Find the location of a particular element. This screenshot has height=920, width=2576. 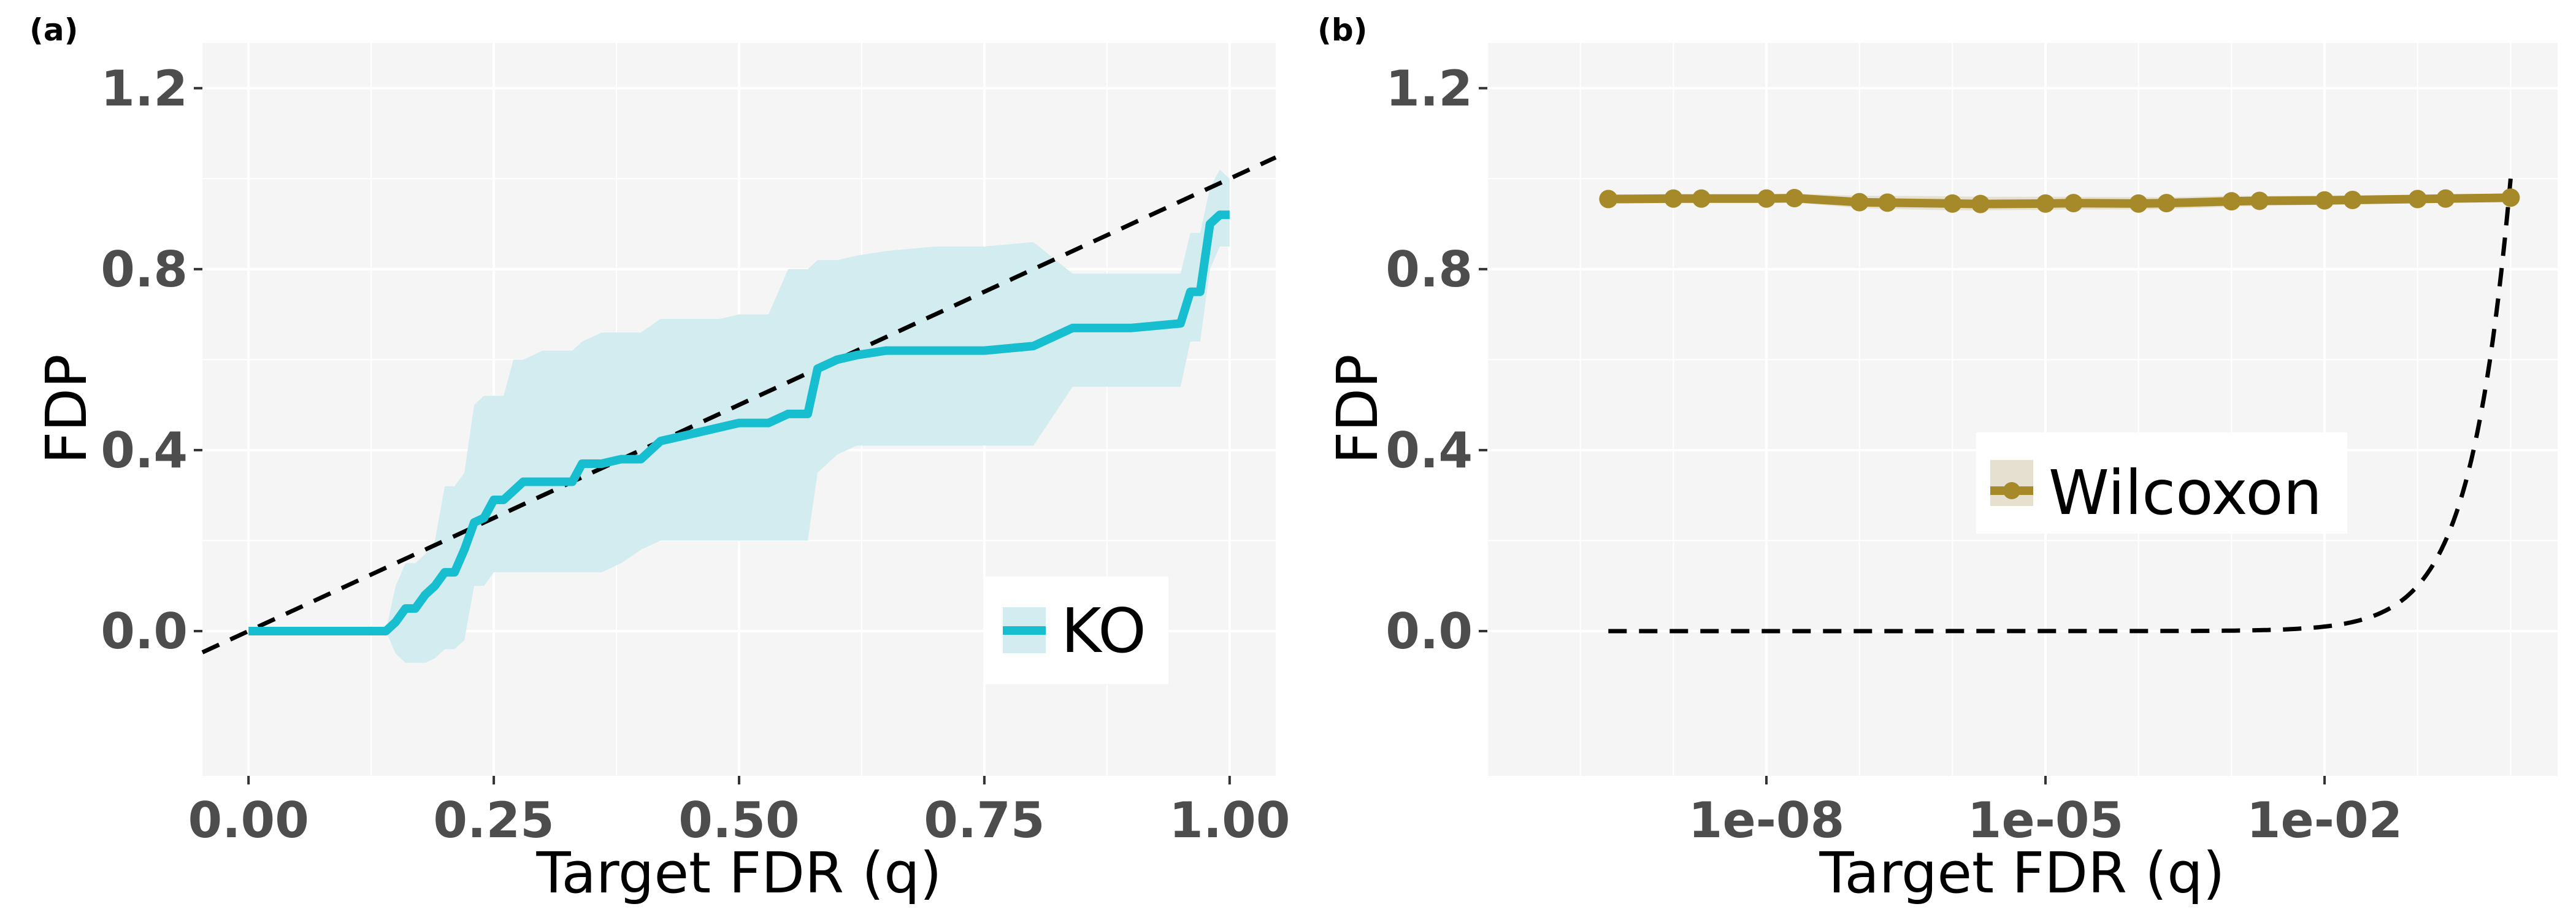

b-y-tick-label: 0.4 is located at coordinates (1429, 450).